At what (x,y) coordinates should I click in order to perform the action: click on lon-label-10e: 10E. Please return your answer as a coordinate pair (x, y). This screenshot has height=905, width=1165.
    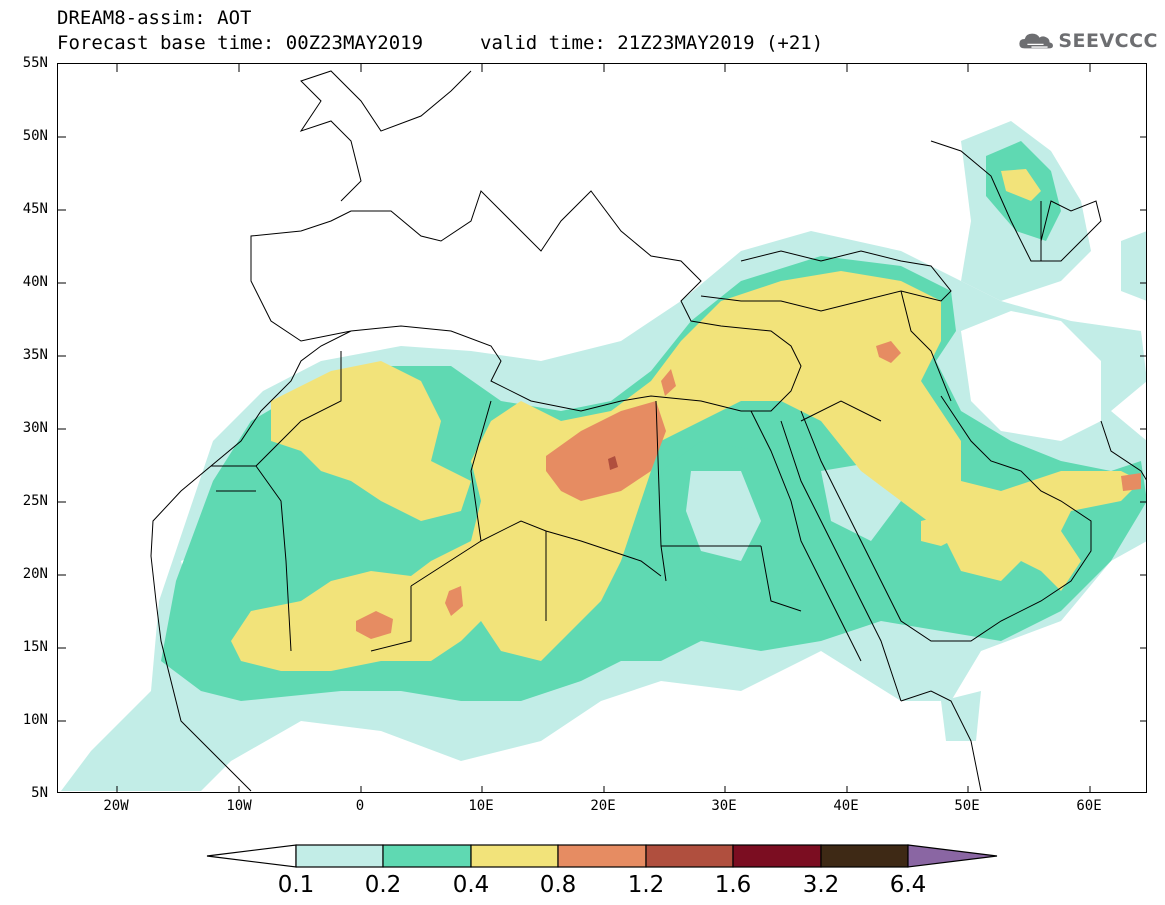
    Looking at the image, I should click on (481, 806).